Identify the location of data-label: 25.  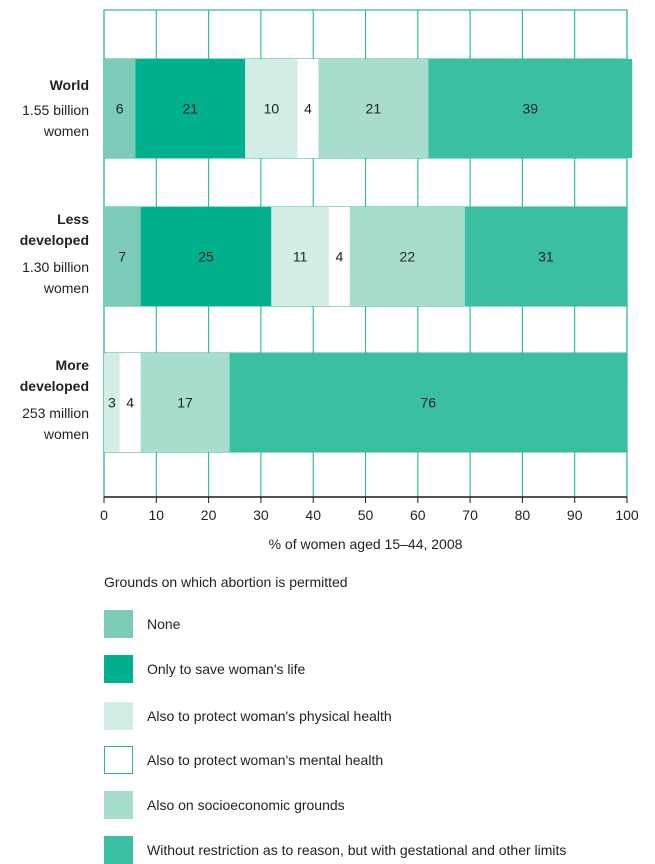
(206, 257).